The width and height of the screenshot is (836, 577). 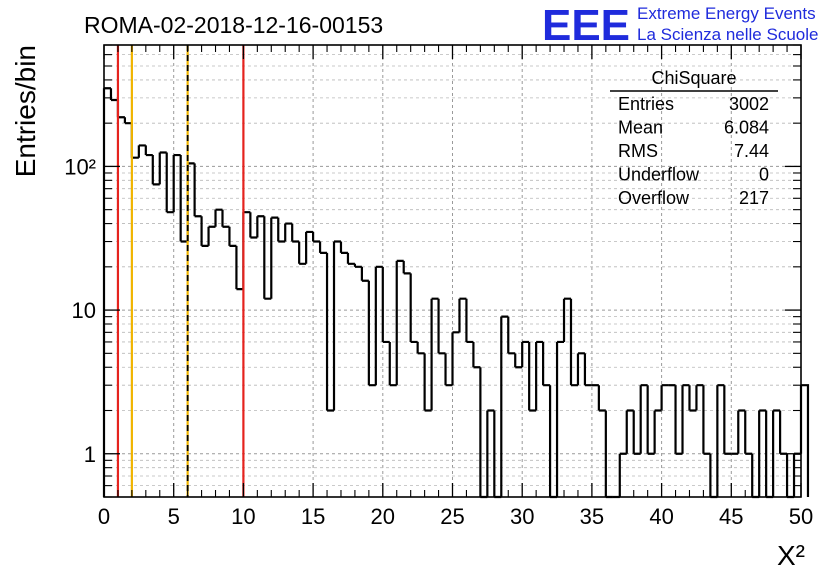 What do you see at coordinates (104, 516) in the screenshot?
I see `x-tick-label: 0` at bounding box center [104, 516].